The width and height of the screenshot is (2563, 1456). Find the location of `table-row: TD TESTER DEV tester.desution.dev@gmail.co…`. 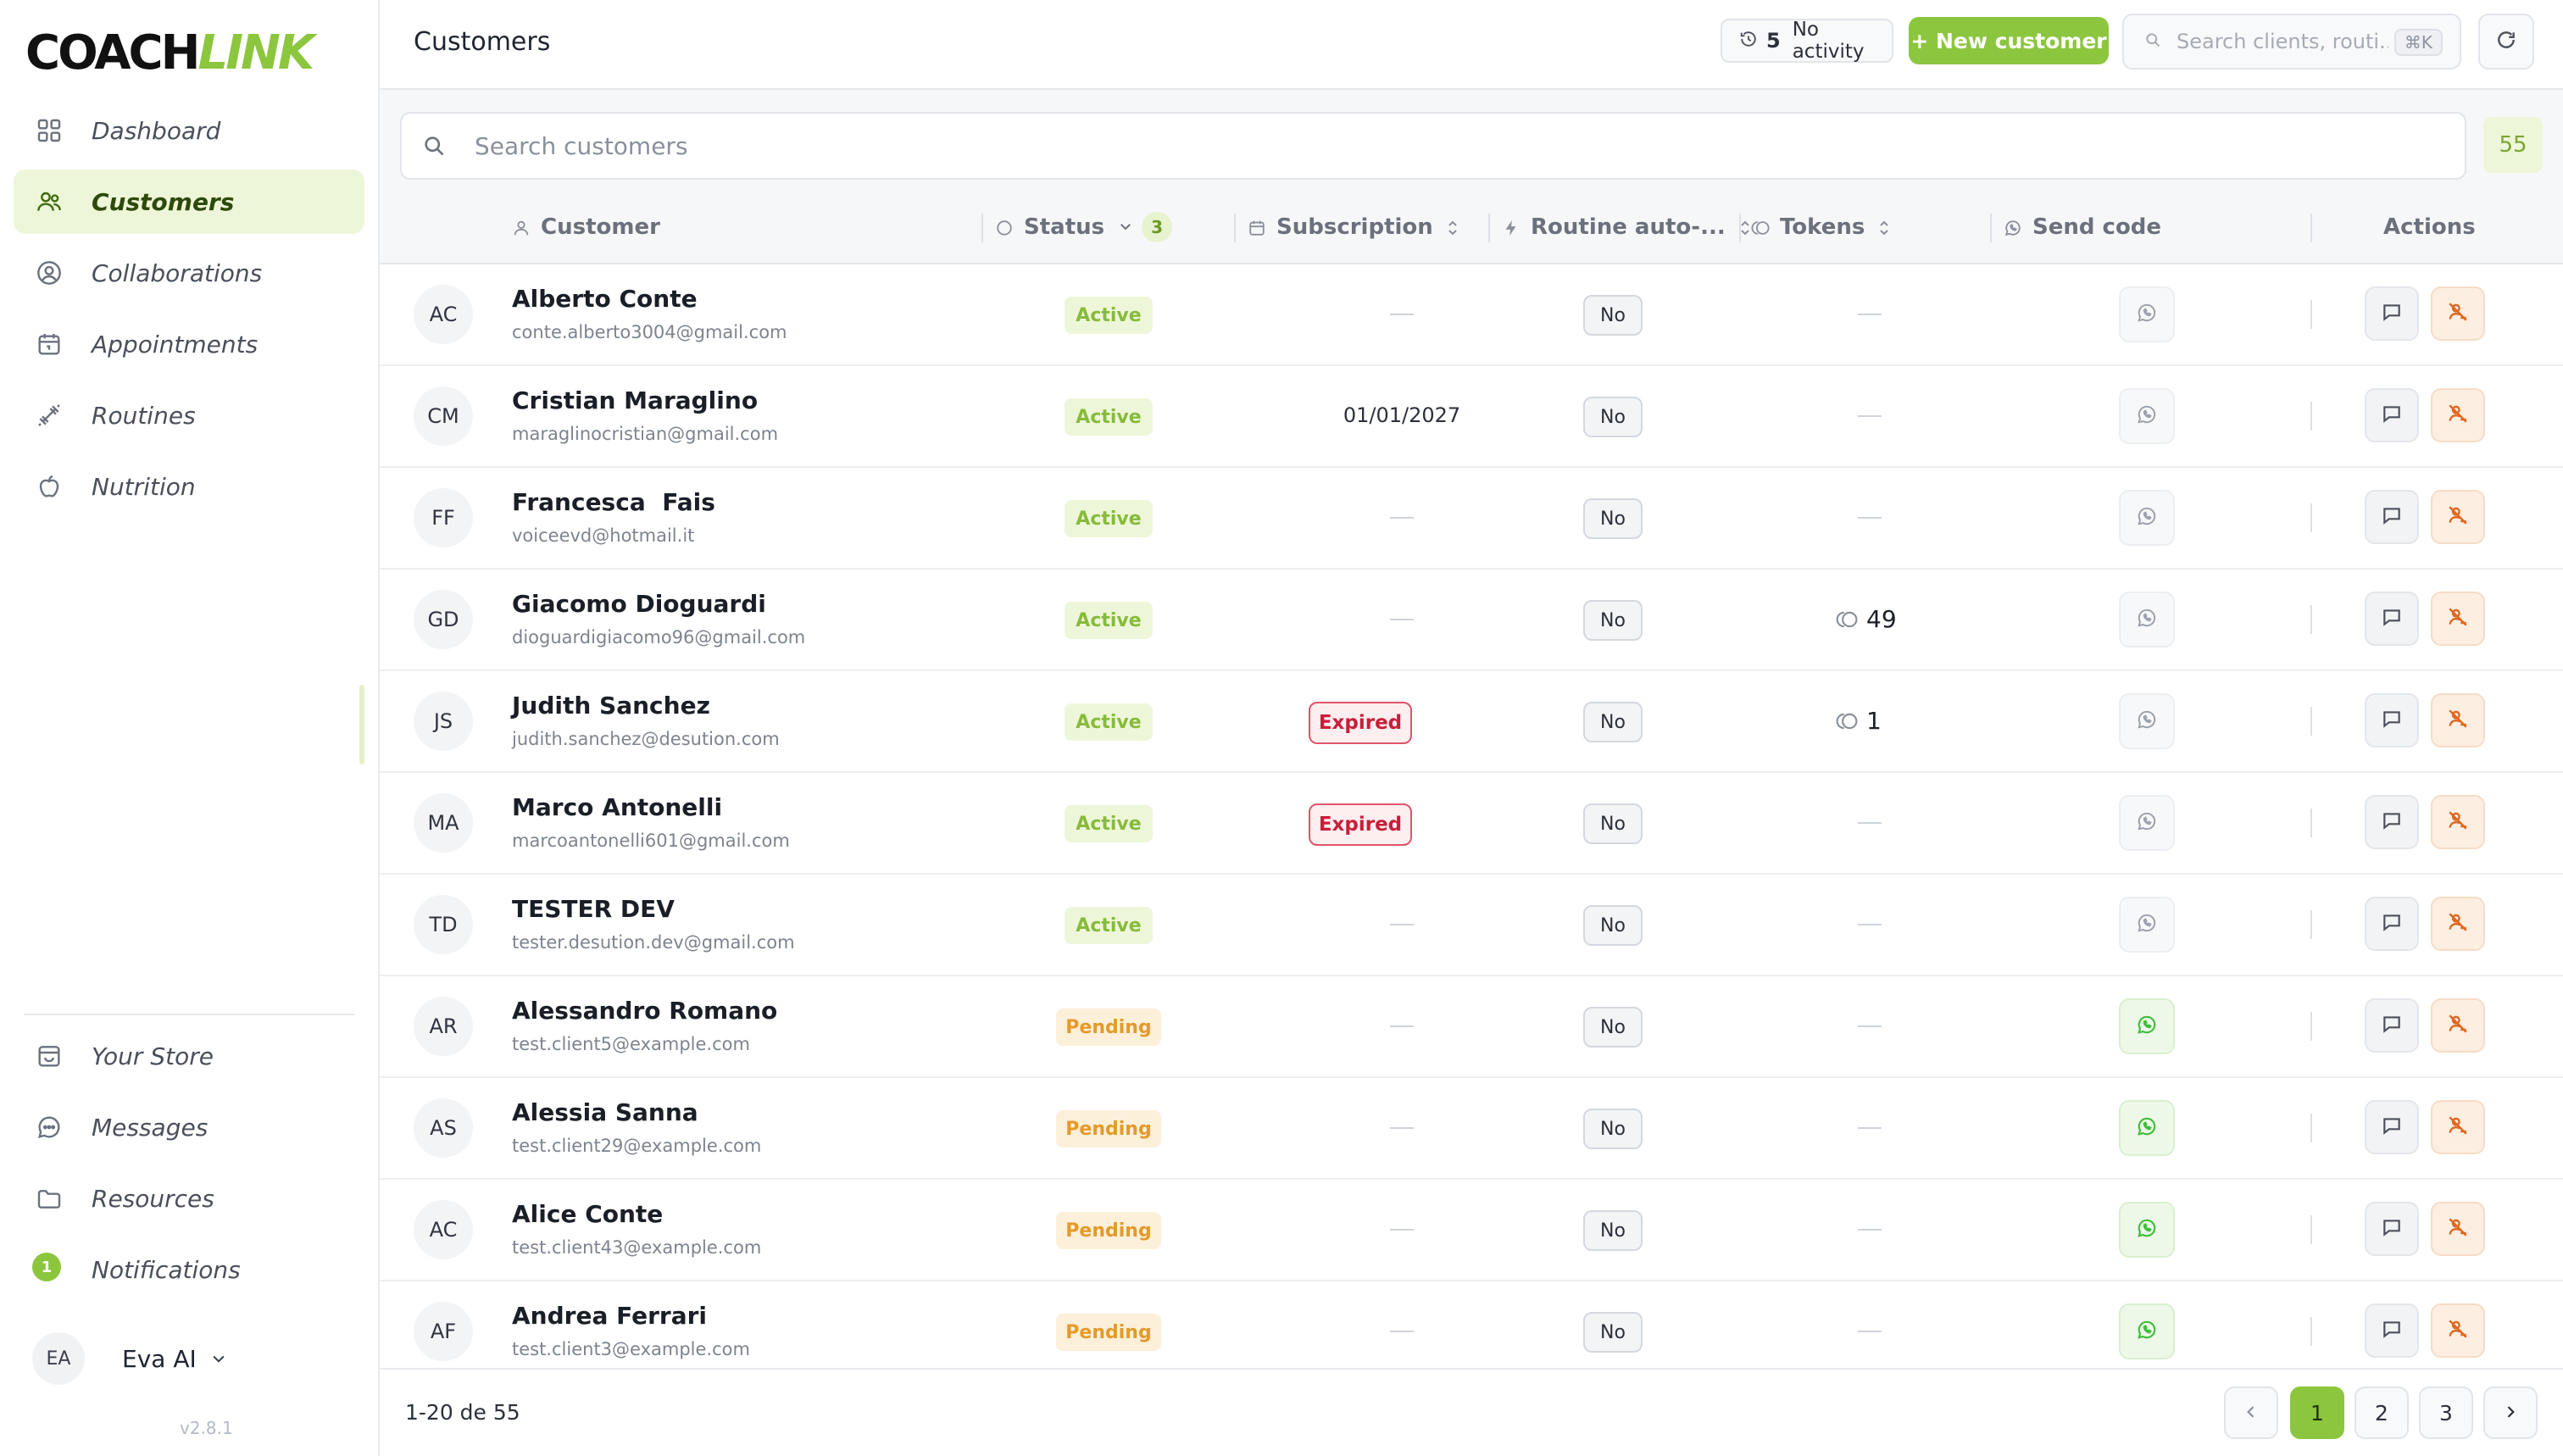

table-row: TD TESTER DEV tester.desution.dev@gmail.co… is located at coordinates (1471, 926).